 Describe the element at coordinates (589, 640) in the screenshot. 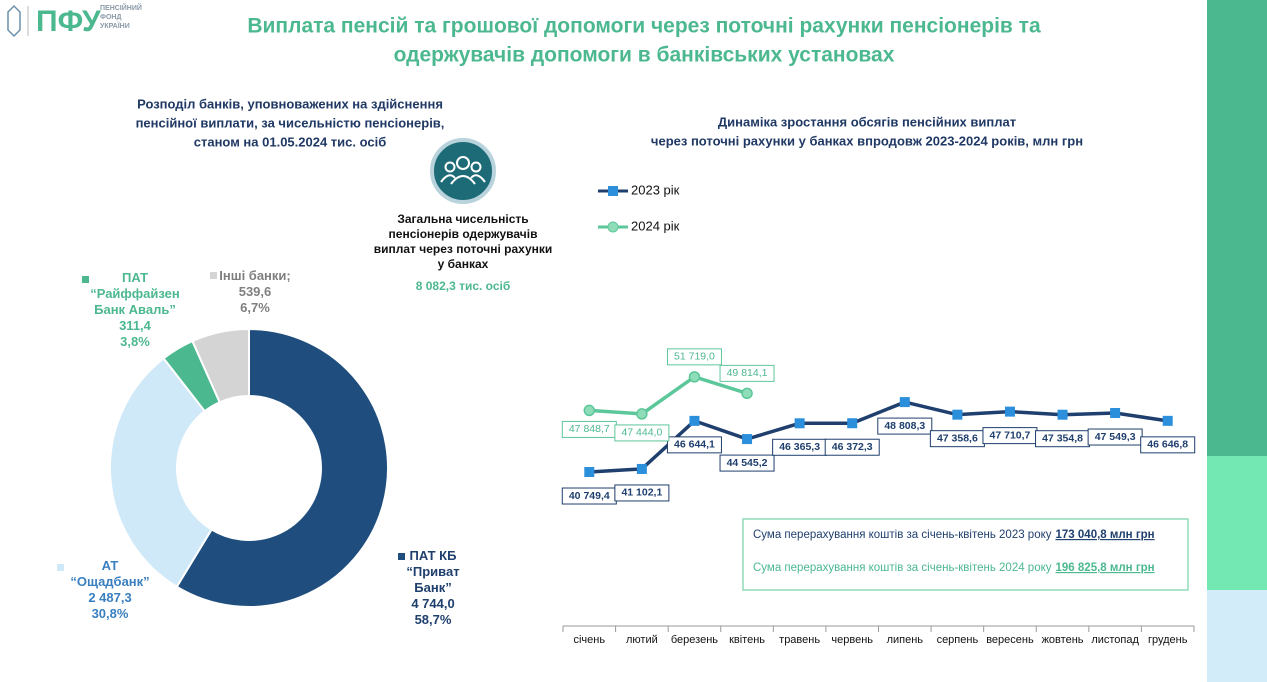

I see `x-tick-label: січень` at that location.